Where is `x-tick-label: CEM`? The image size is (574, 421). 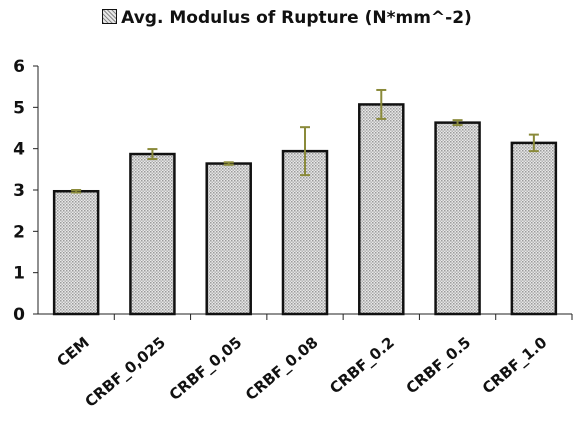
x-tick-label: CEM is located at coordinates (72, 351).